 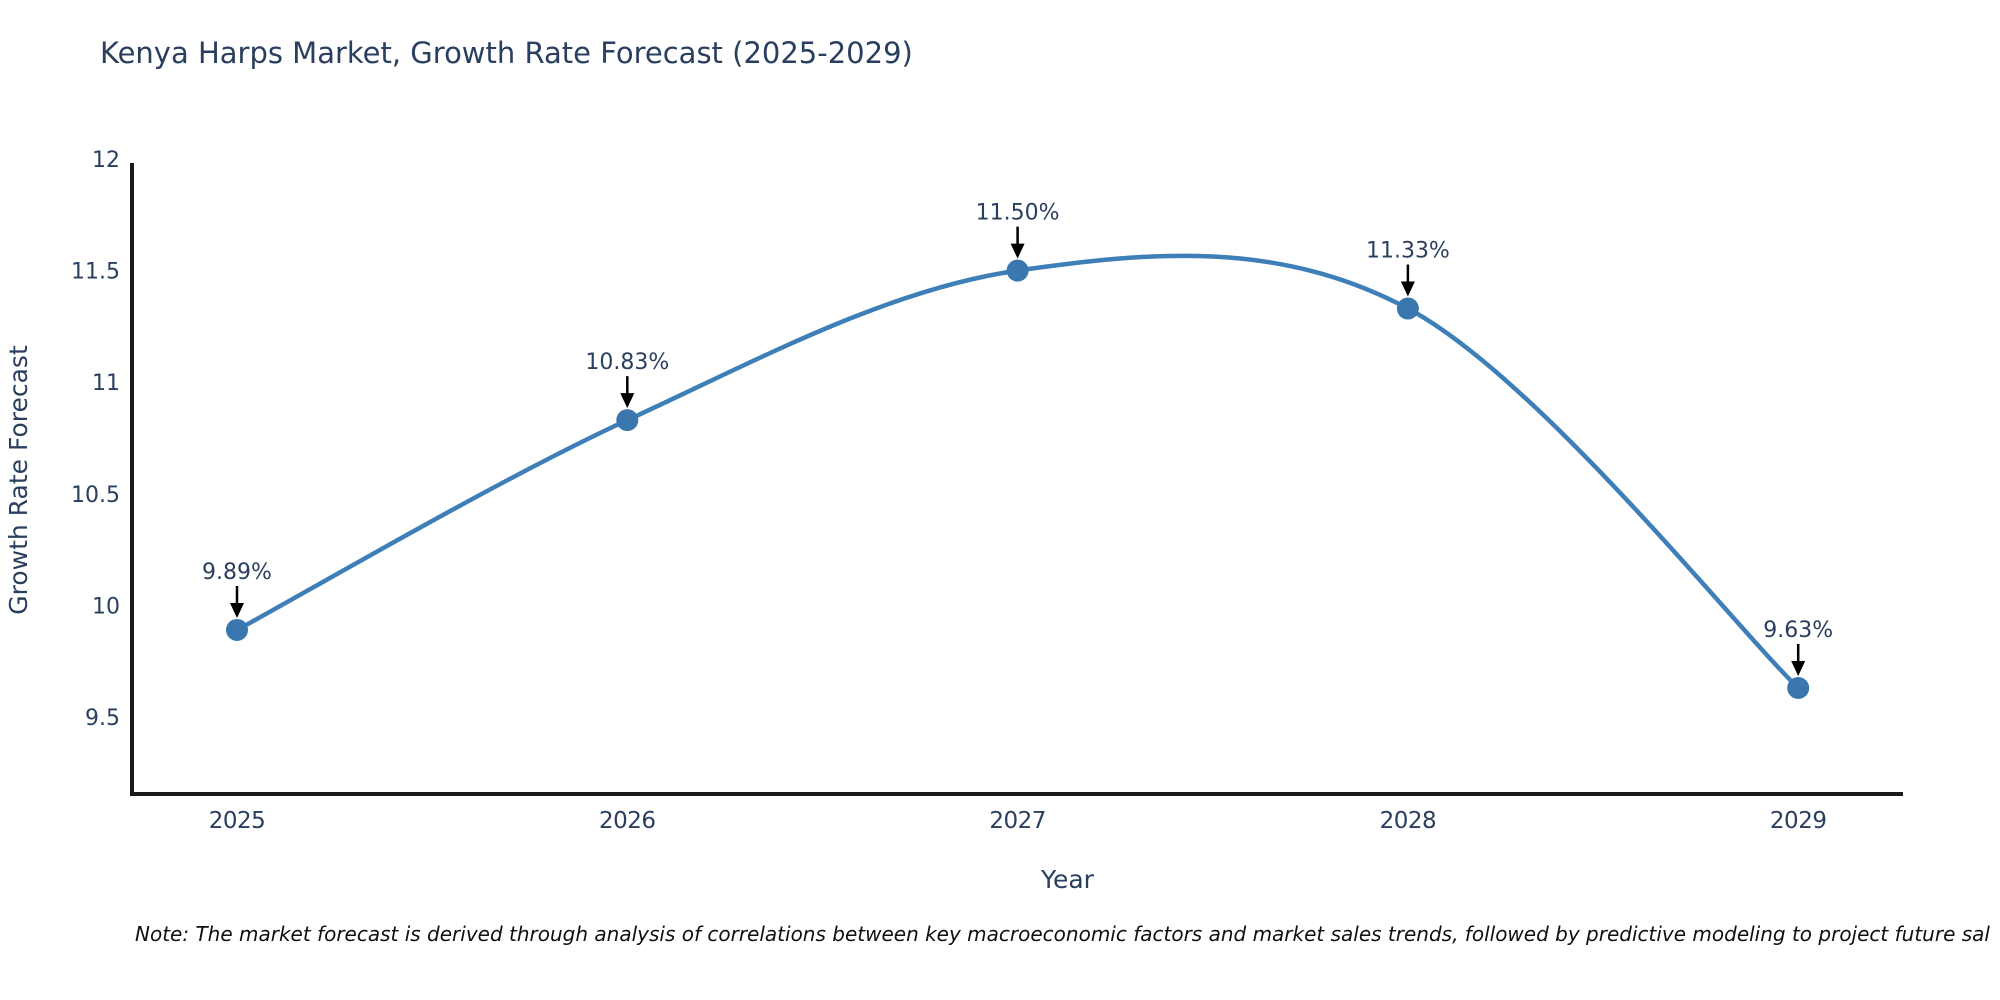 What do you see at coordinates (1798, 687) in the screenshot?
I see `data-point-2029` at bounding box center [1798, 687].